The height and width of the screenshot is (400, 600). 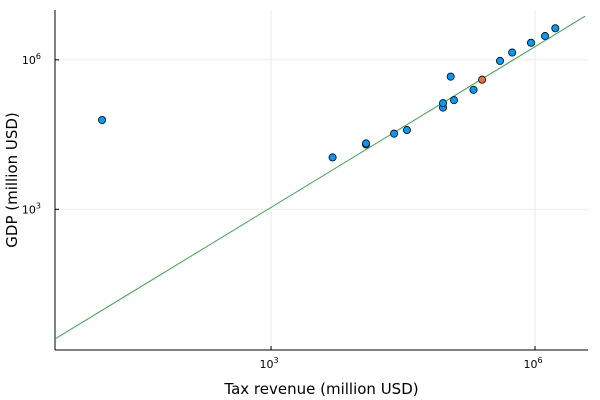 I want to click on y-tick-label: 10⁶, so click(x=31, y=59).